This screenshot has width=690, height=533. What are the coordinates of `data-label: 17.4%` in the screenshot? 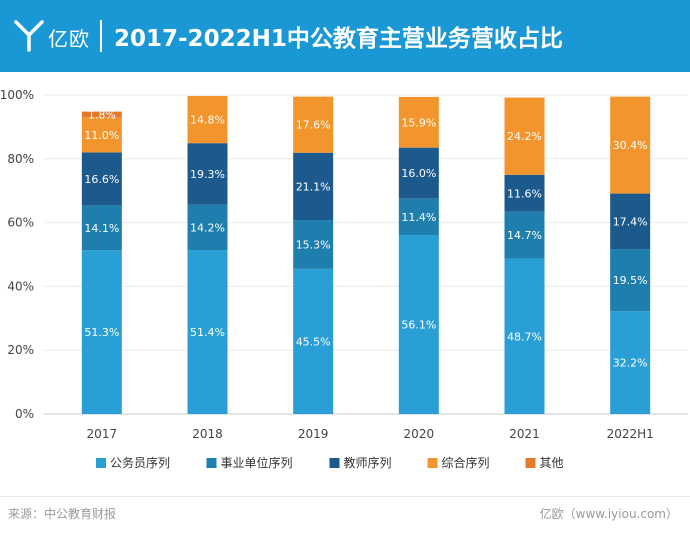 It's located at (630, 221).